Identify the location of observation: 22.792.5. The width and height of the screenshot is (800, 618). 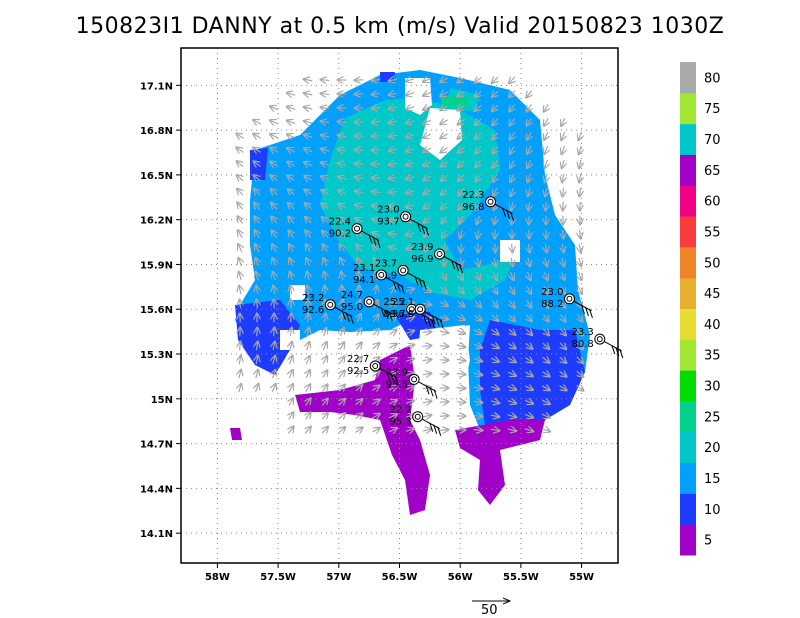
(373, 370).